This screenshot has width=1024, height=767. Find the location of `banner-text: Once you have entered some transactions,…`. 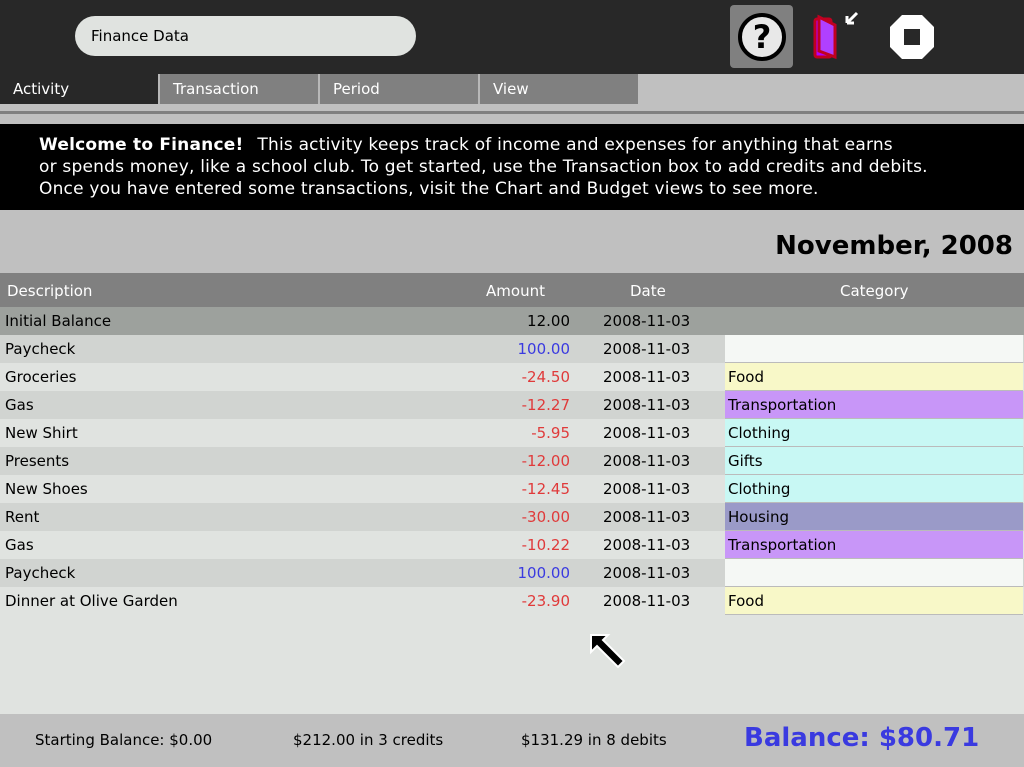

banner-text: Once you have entered some transactions,… is located at coordinates (429, 189).